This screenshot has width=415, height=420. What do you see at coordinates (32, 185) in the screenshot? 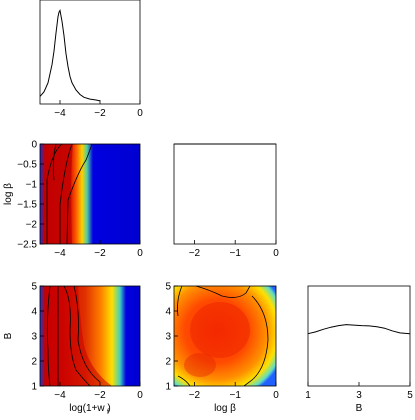
I see `y-tick-label: −1` at bounding box center [32, 185].